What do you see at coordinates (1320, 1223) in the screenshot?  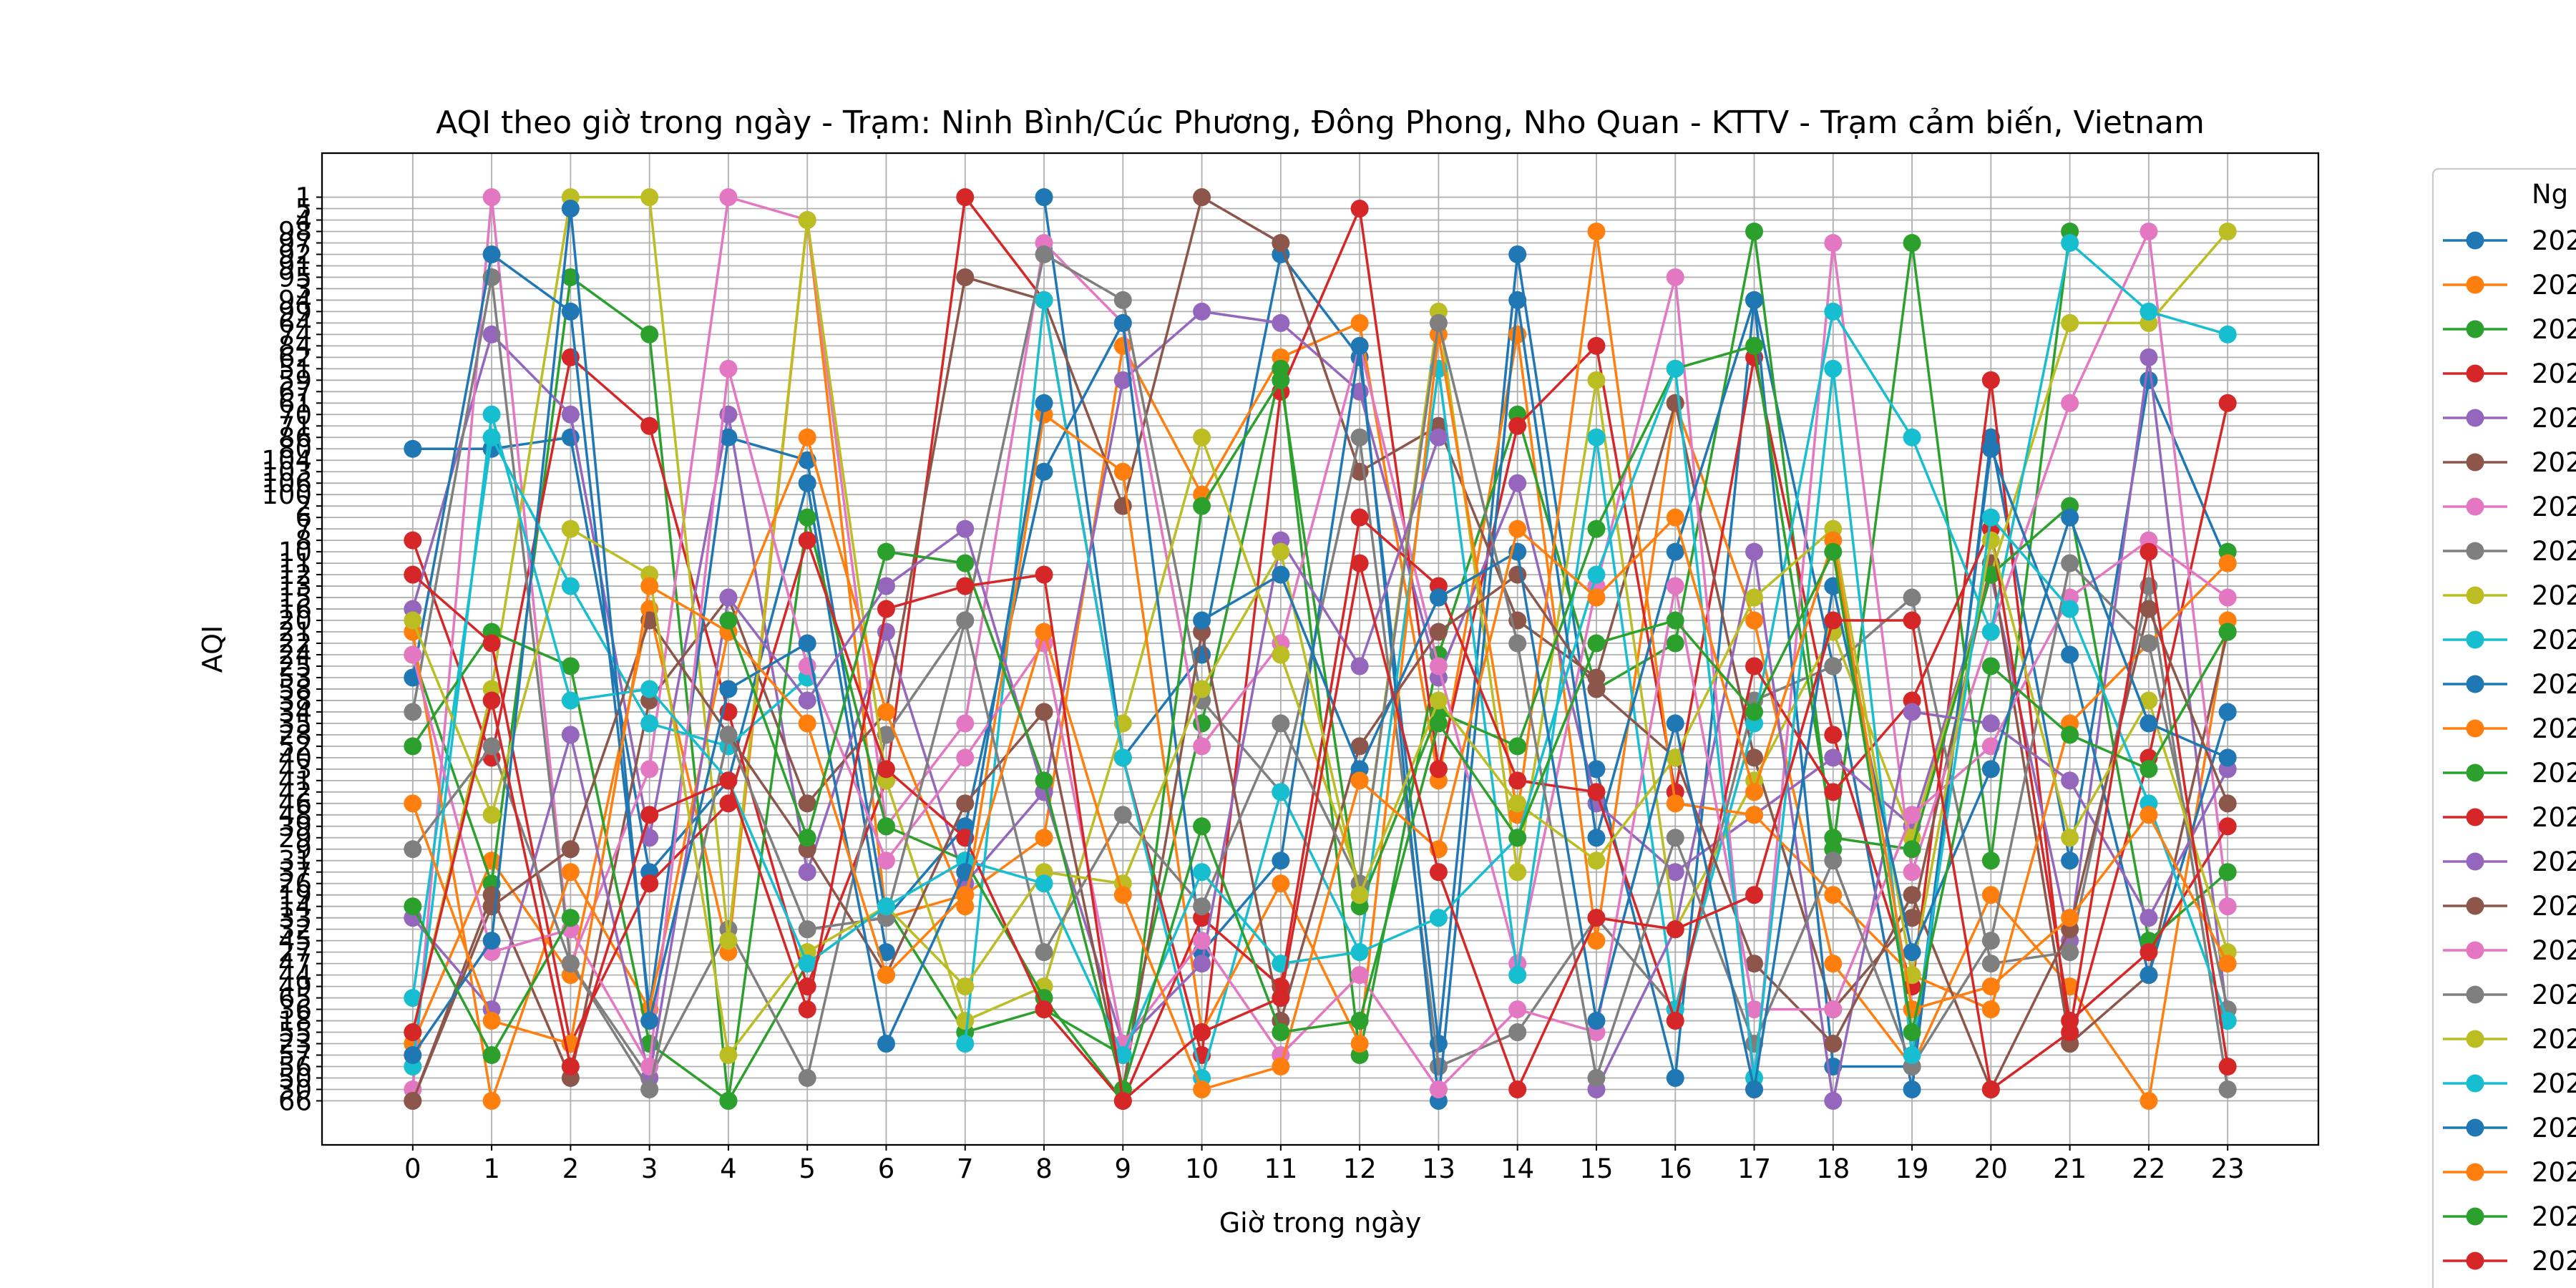 I see `x-axis-label: Giờ trong ngày` at bounding box center [1320, 1223].